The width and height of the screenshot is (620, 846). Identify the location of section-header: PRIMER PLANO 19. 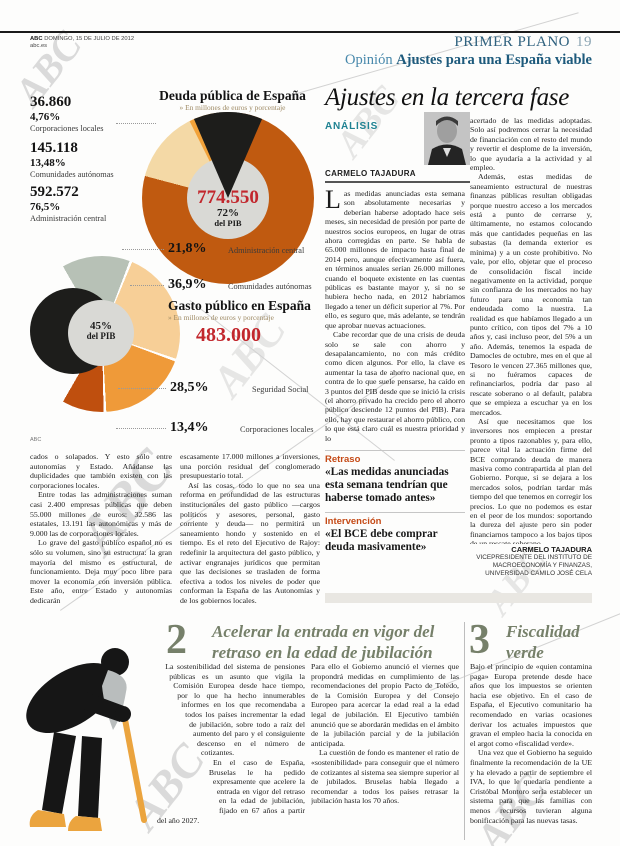
(523, 42).